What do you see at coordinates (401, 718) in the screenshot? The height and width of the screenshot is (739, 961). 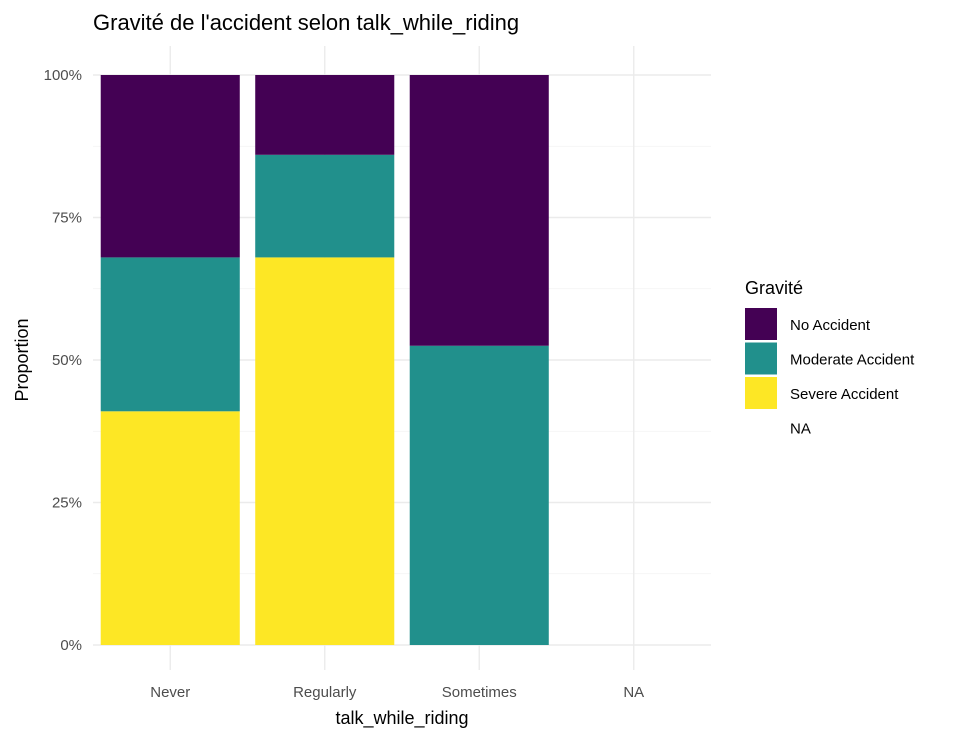 I see `x-axis-title: talk_while_riding` at bounding box center [401, 718].